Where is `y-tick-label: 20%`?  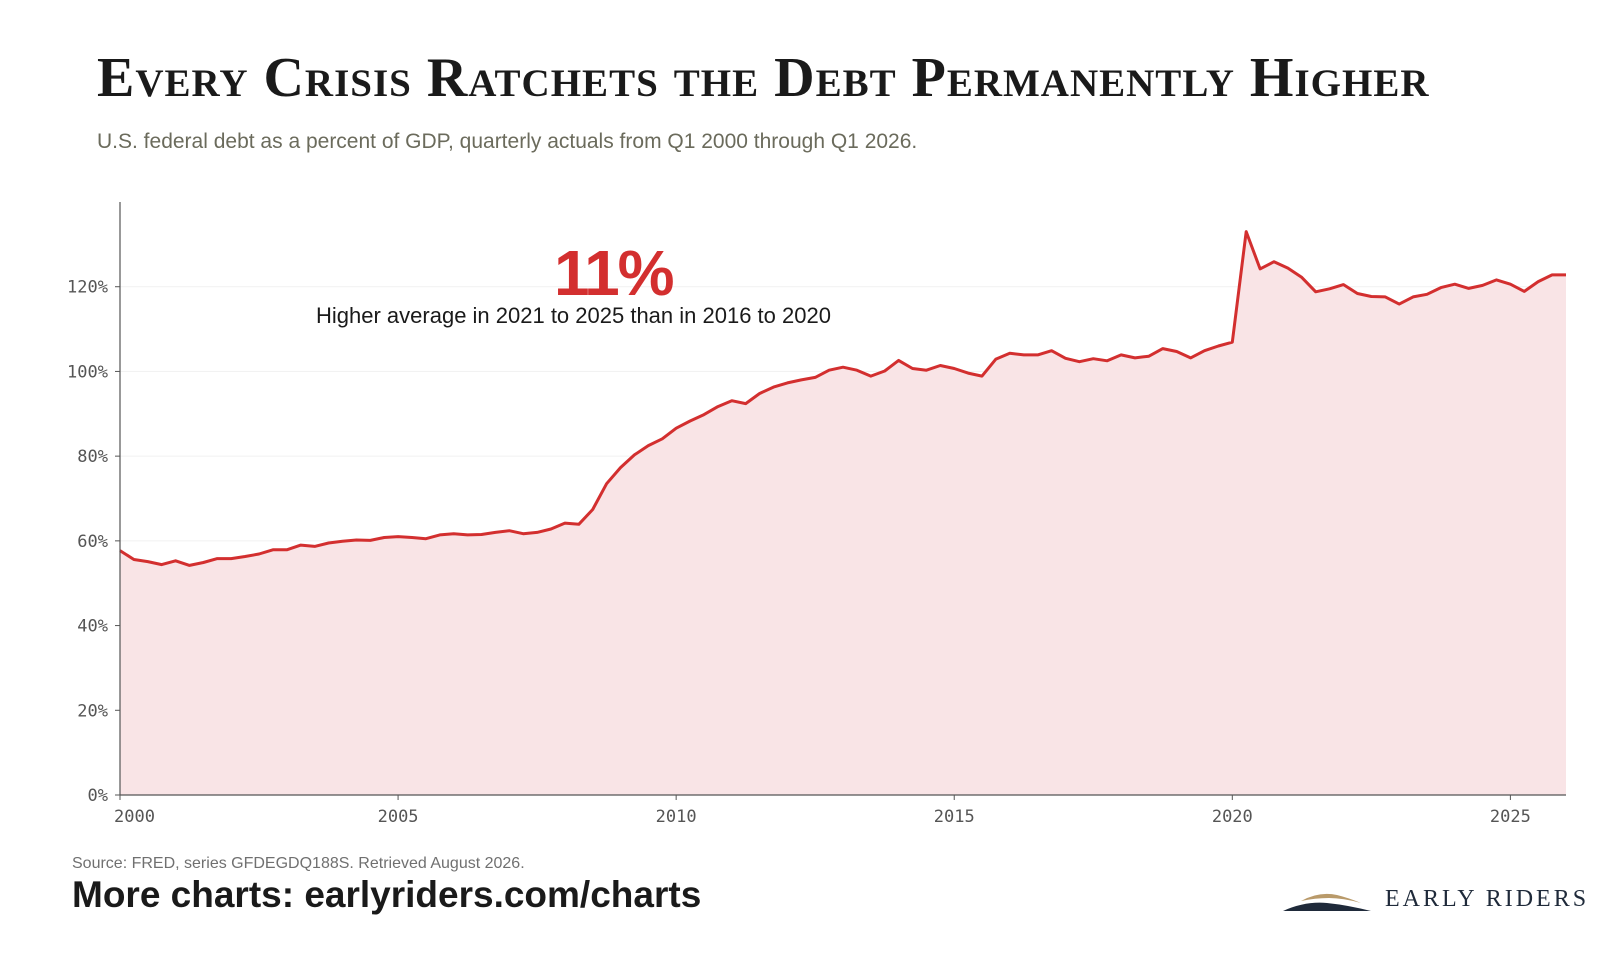 y-tick-label: 20% is located at coordinates (92, 711).